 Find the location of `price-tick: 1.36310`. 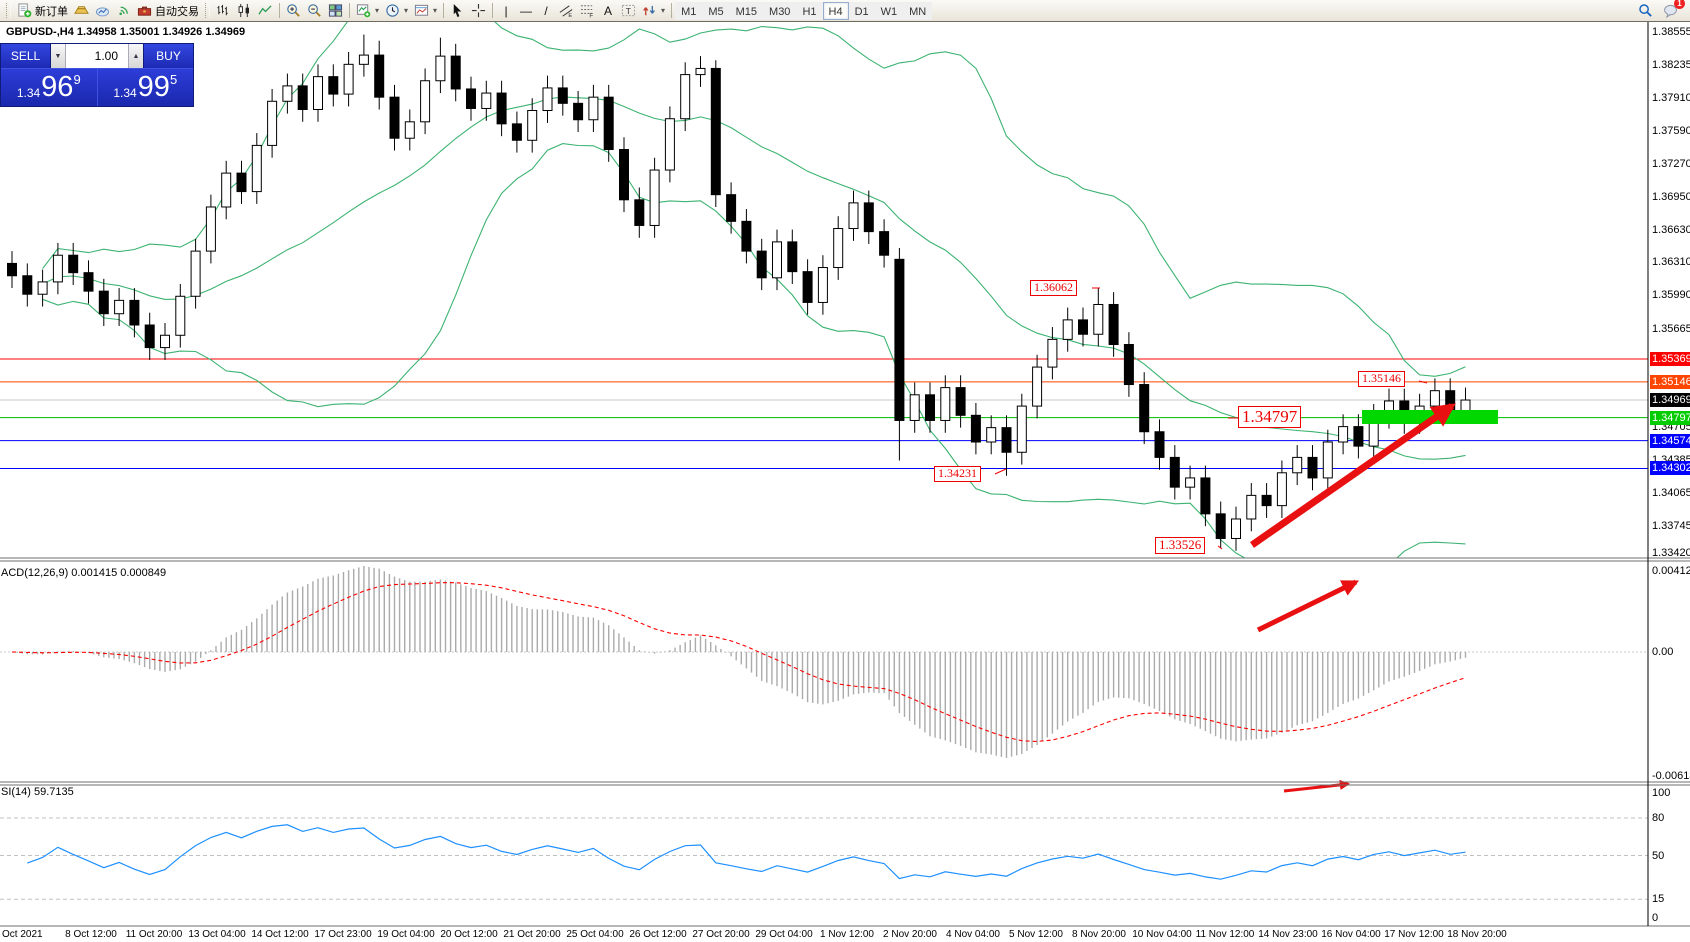

price-tick: 1.36310 is located at coordinates (1671, 262).